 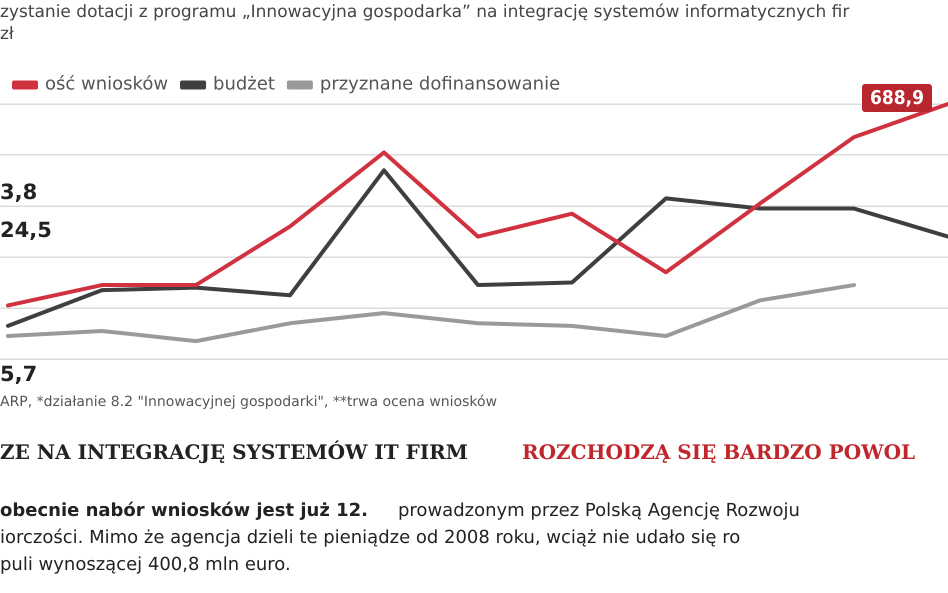 What do you see at coordinates (145, 564) in the screenshot?
I see `text: puli wynoszącej 400,8 mln euro.` at bounding box center [145, 564].